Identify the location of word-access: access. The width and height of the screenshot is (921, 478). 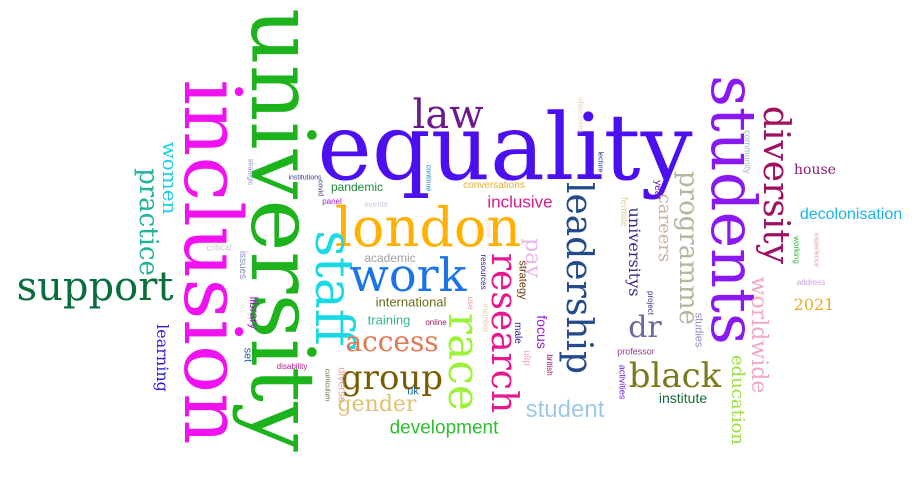
(392, 341).